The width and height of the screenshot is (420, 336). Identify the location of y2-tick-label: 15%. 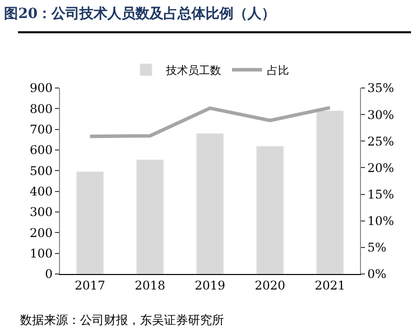
(380, 194).